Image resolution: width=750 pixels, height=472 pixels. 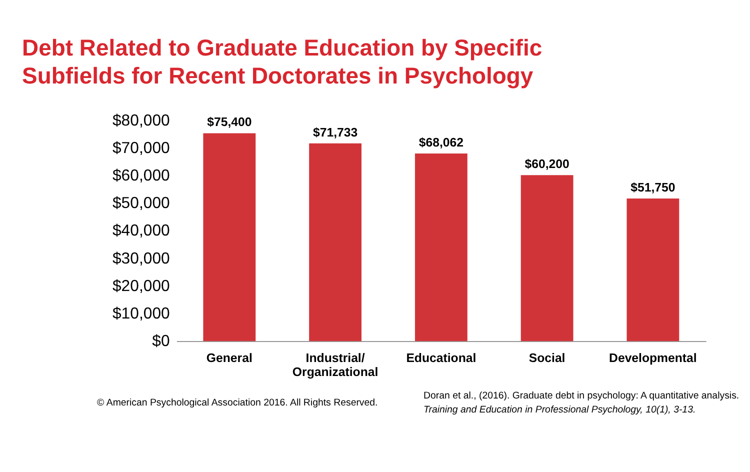 I want to click on x-tick-label: Industrial/ Organizational, so click(x=335, y=365).